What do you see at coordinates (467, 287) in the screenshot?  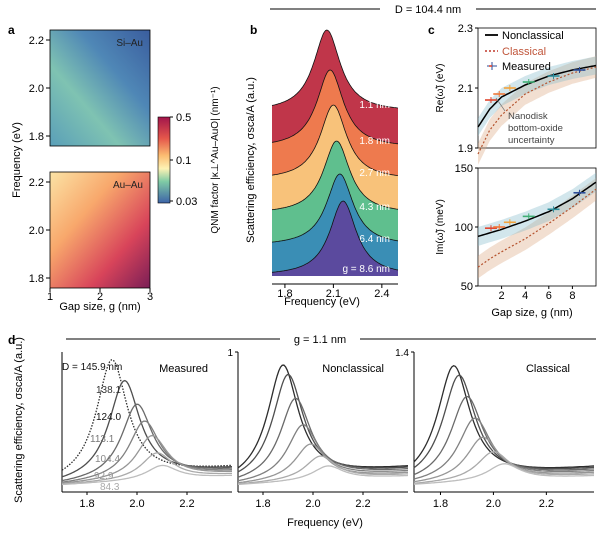 I see `y-tick-label: 50` at bounding box center [467, 287].